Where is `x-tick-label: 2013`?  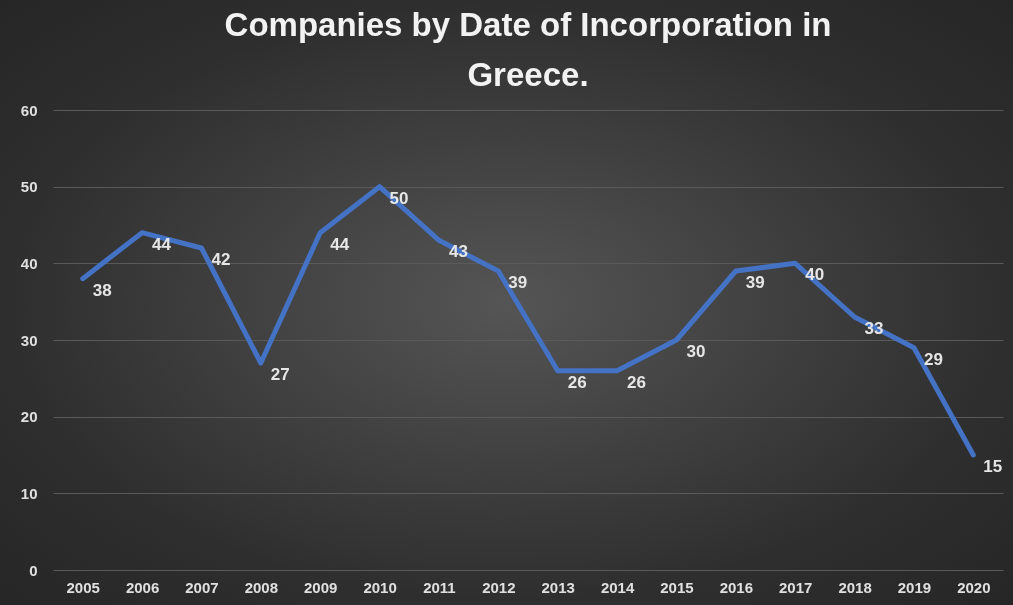 x-tick-label: 2013 is located at coordinates (558, 587).